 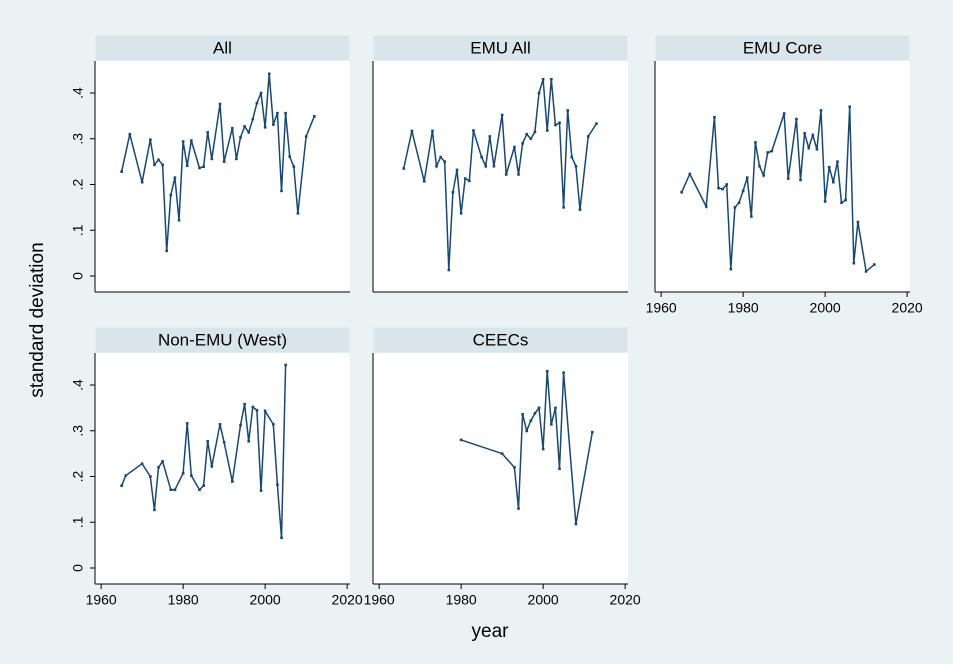 I want to click on y-tick-label: .1, so click(x=78, y=230).